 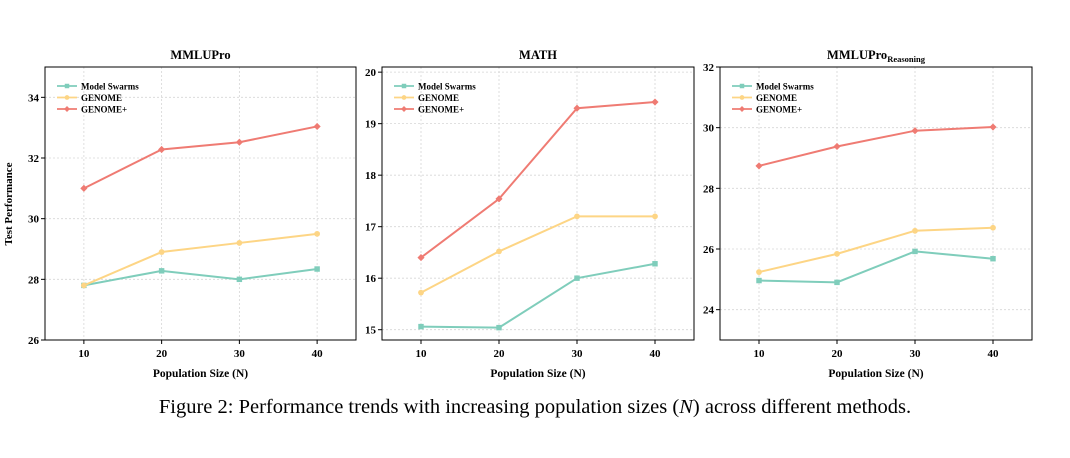 I want to click on y-tick-label: 34, so click(x=34, y=98).